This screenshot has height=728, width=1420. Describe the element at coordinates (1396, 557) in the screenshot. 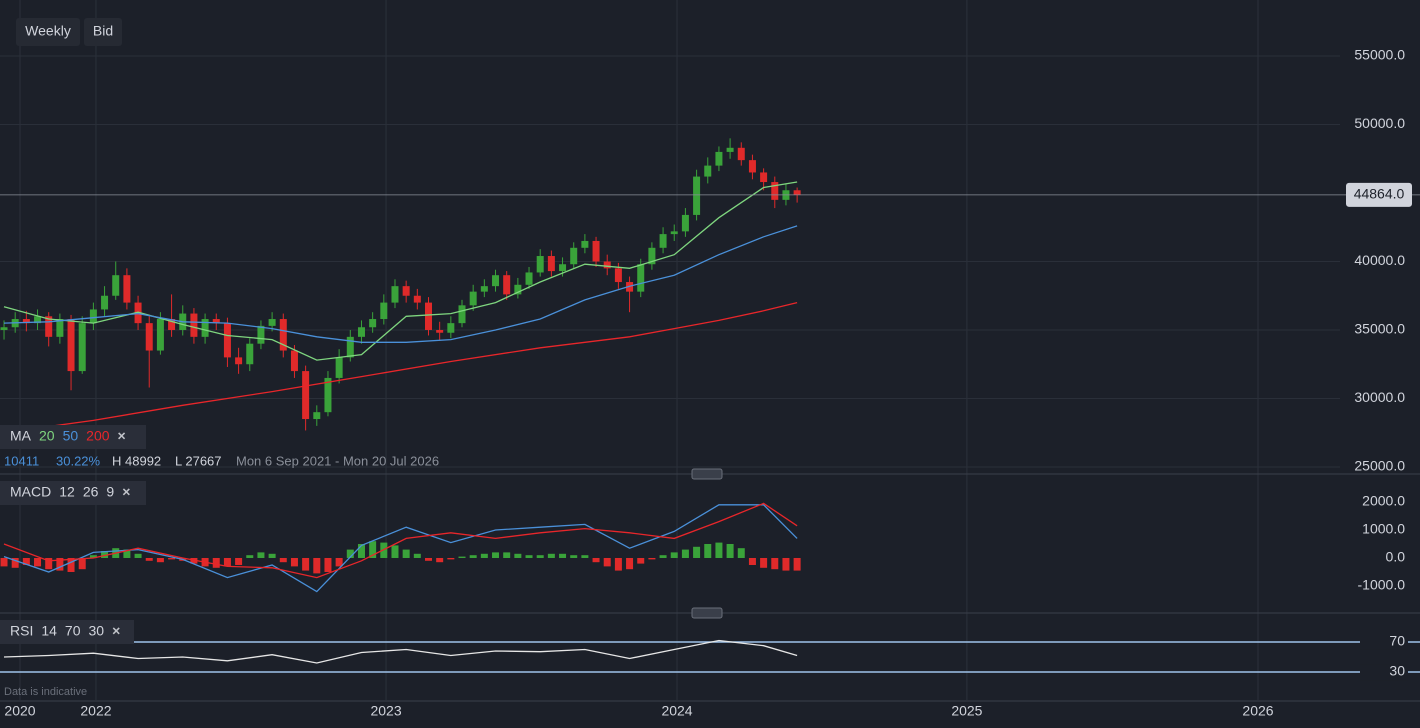

I see `y-tick-label: 0.0` at that location.